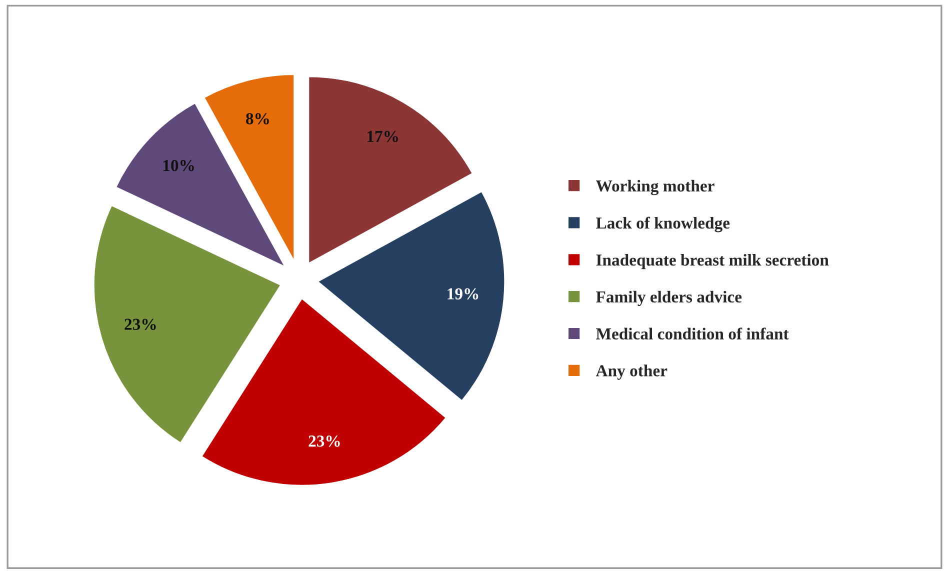 Image resolution: width=949 pixels, height=571 pixels. Describe the element at coordinates (383, 136) in the screenshot. I see `data-label: 17%` at that location.